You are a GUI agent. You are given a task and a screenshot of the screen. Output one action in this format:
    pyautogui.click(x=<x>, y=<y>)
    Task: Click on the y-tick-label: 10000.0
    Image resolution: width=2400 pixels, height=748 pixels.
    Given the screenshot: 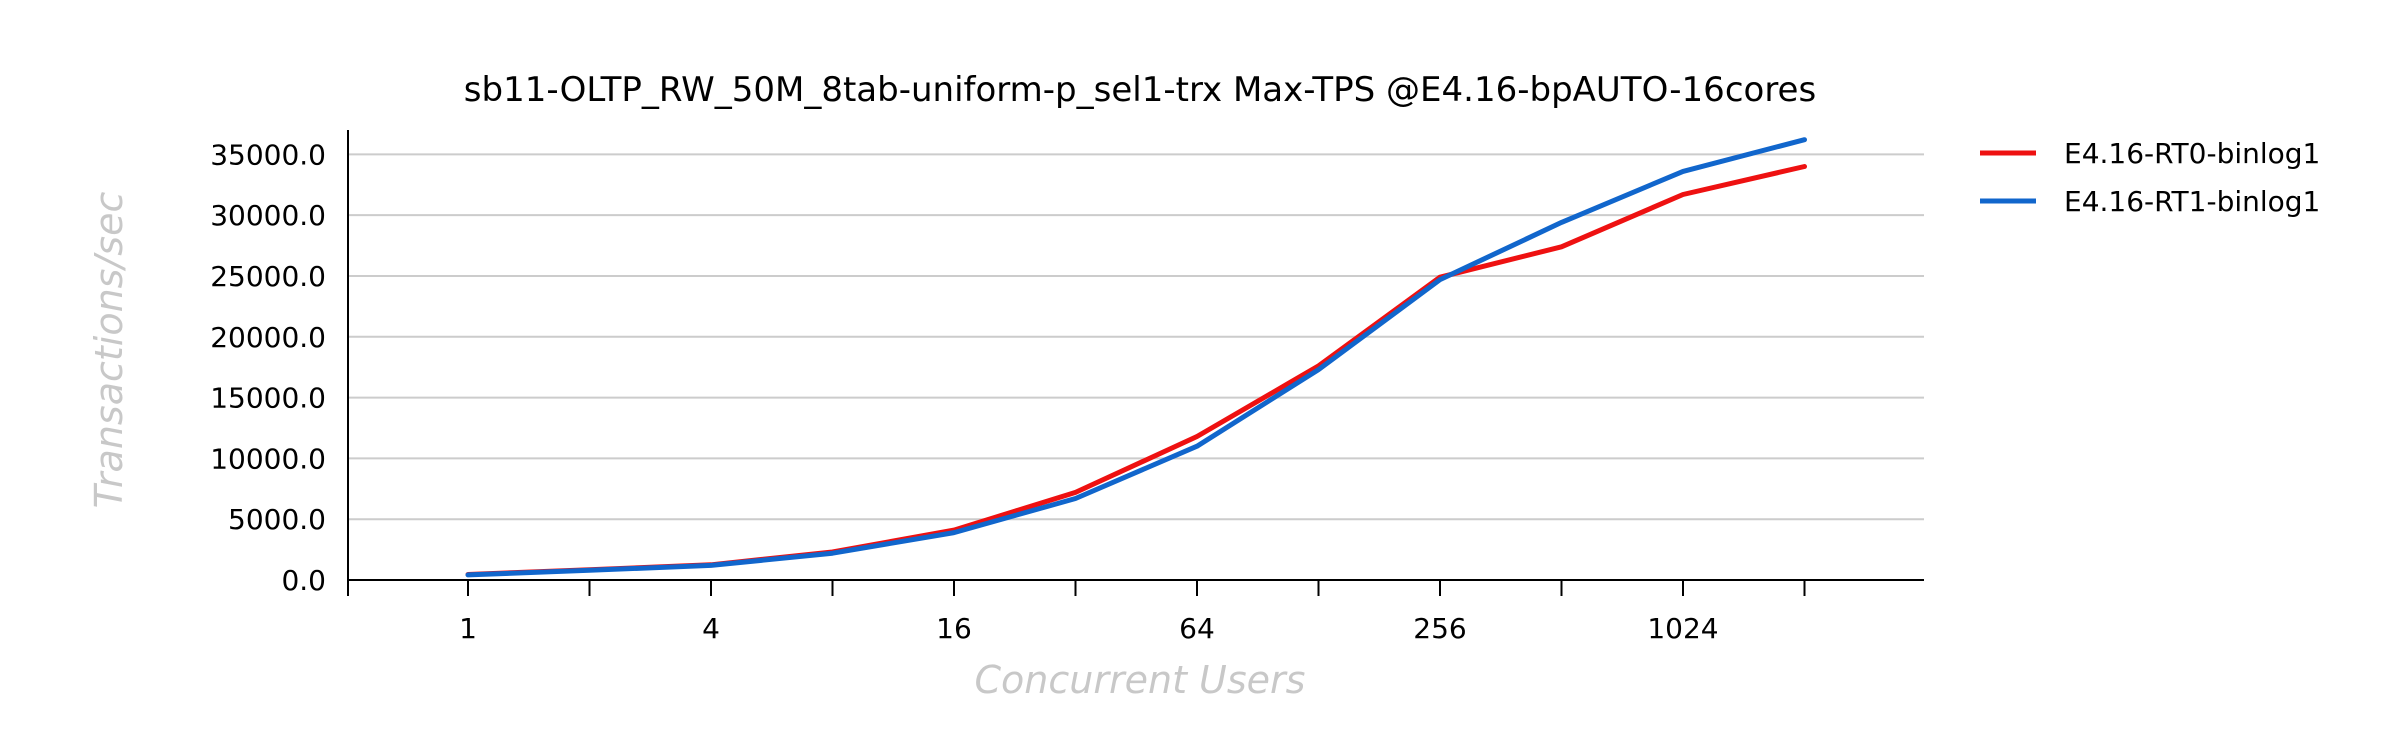 What is the action you would take?
    pyautogui.click(x=268, y=458)
    